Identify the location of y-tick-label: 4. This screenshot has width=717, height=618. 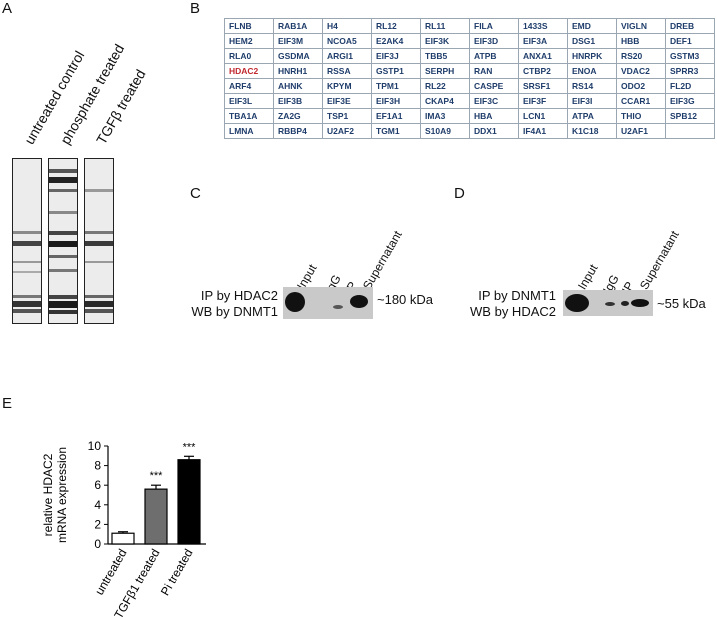
(97, 505).